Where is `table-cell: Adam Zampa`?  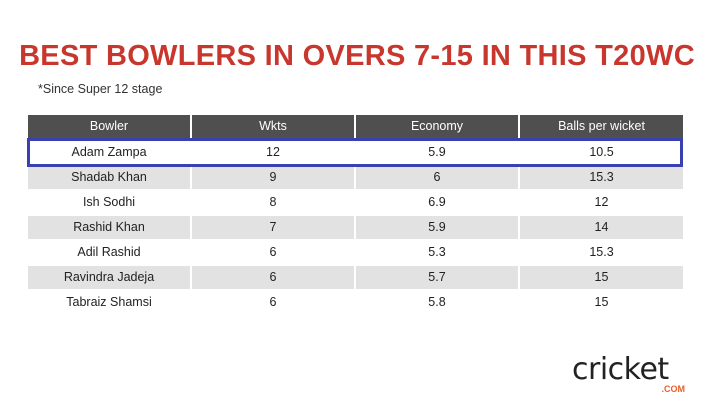
table-cell: Adam Zampa is located at coordinates (109, 152).